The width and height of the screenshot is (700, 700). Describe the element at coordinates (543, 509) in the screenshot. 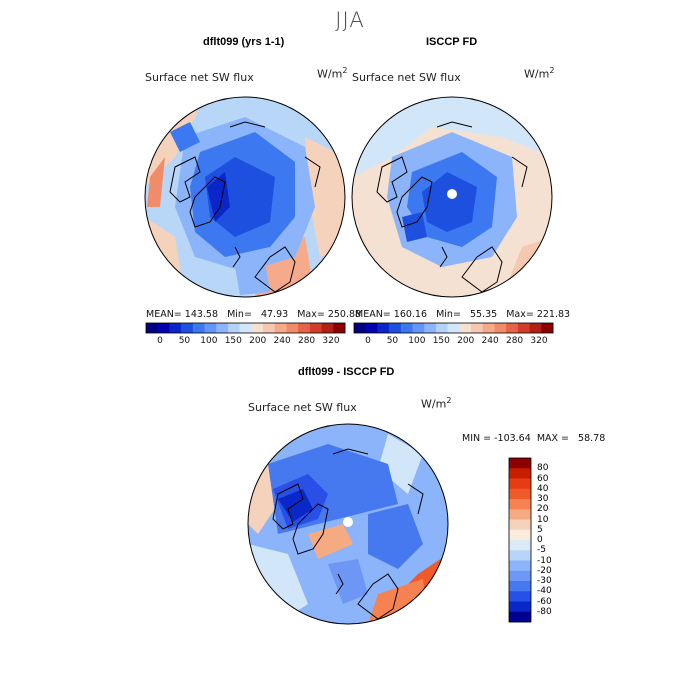

I see `colorbar-tick-label: 20` at that location.